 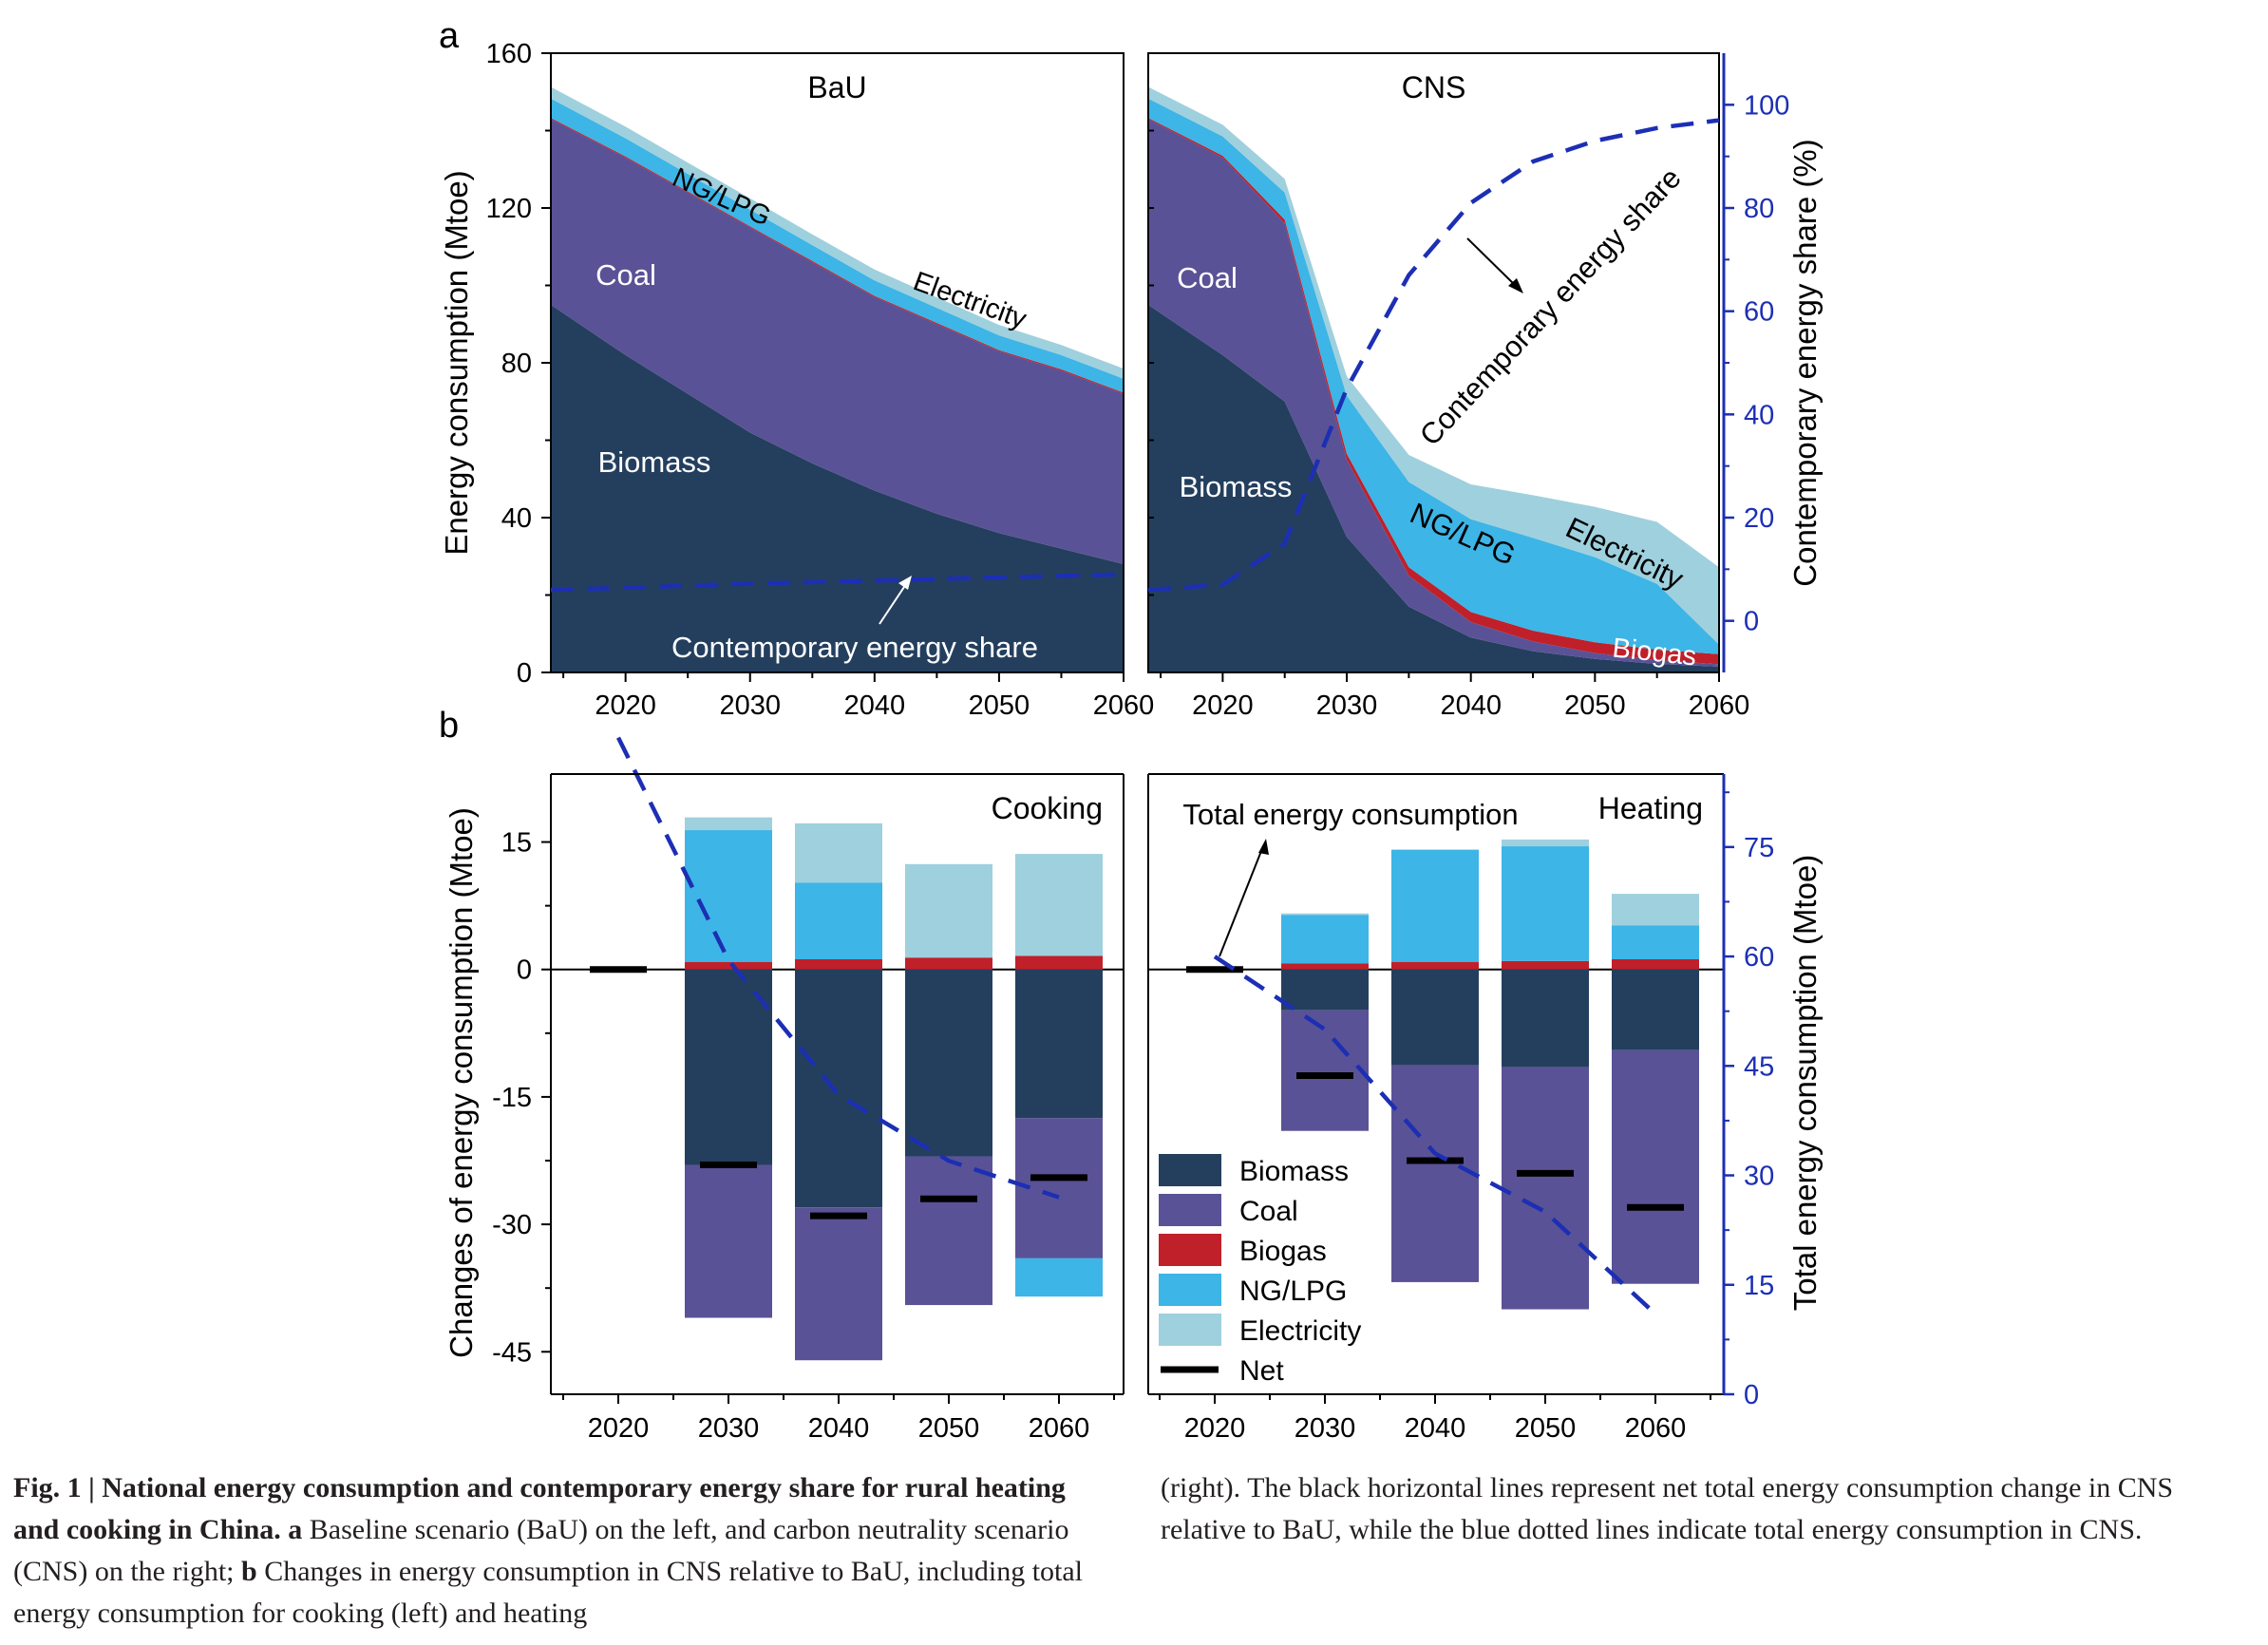 I want to click on y-tick-label: -15, so click(x=512, y=1098).